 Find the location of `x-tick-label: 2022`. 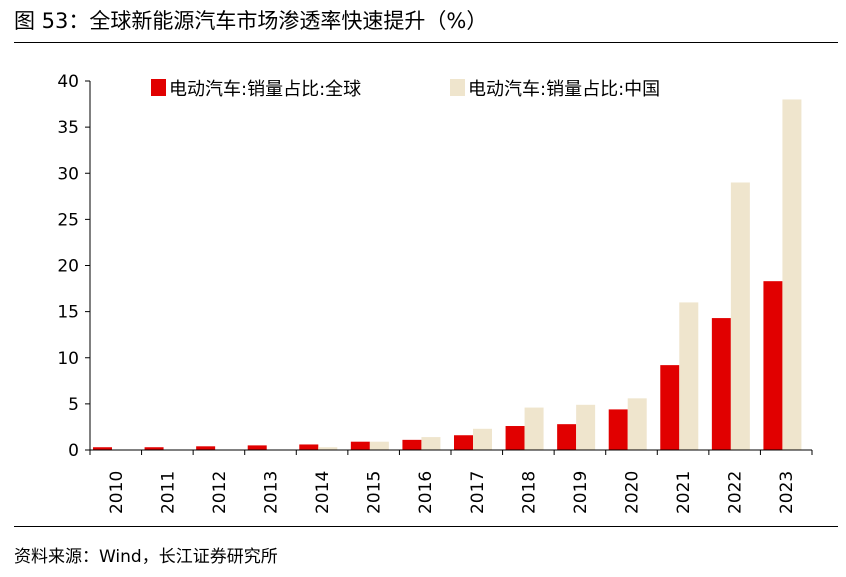

x-tick-label: 2022 is located at coordinates (736, 492).